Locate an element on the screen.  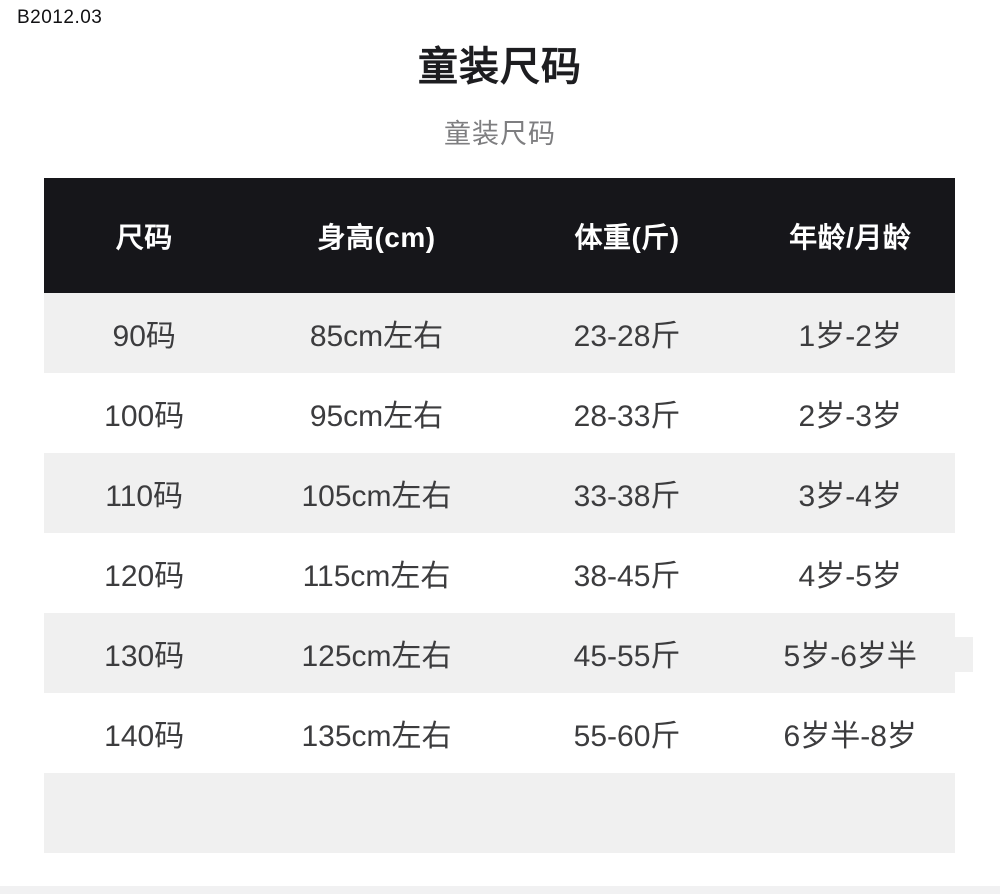
table-row: 130码 125cm左右 45-55斤 5岁-6岁半 is located at coordinates (499, 653).